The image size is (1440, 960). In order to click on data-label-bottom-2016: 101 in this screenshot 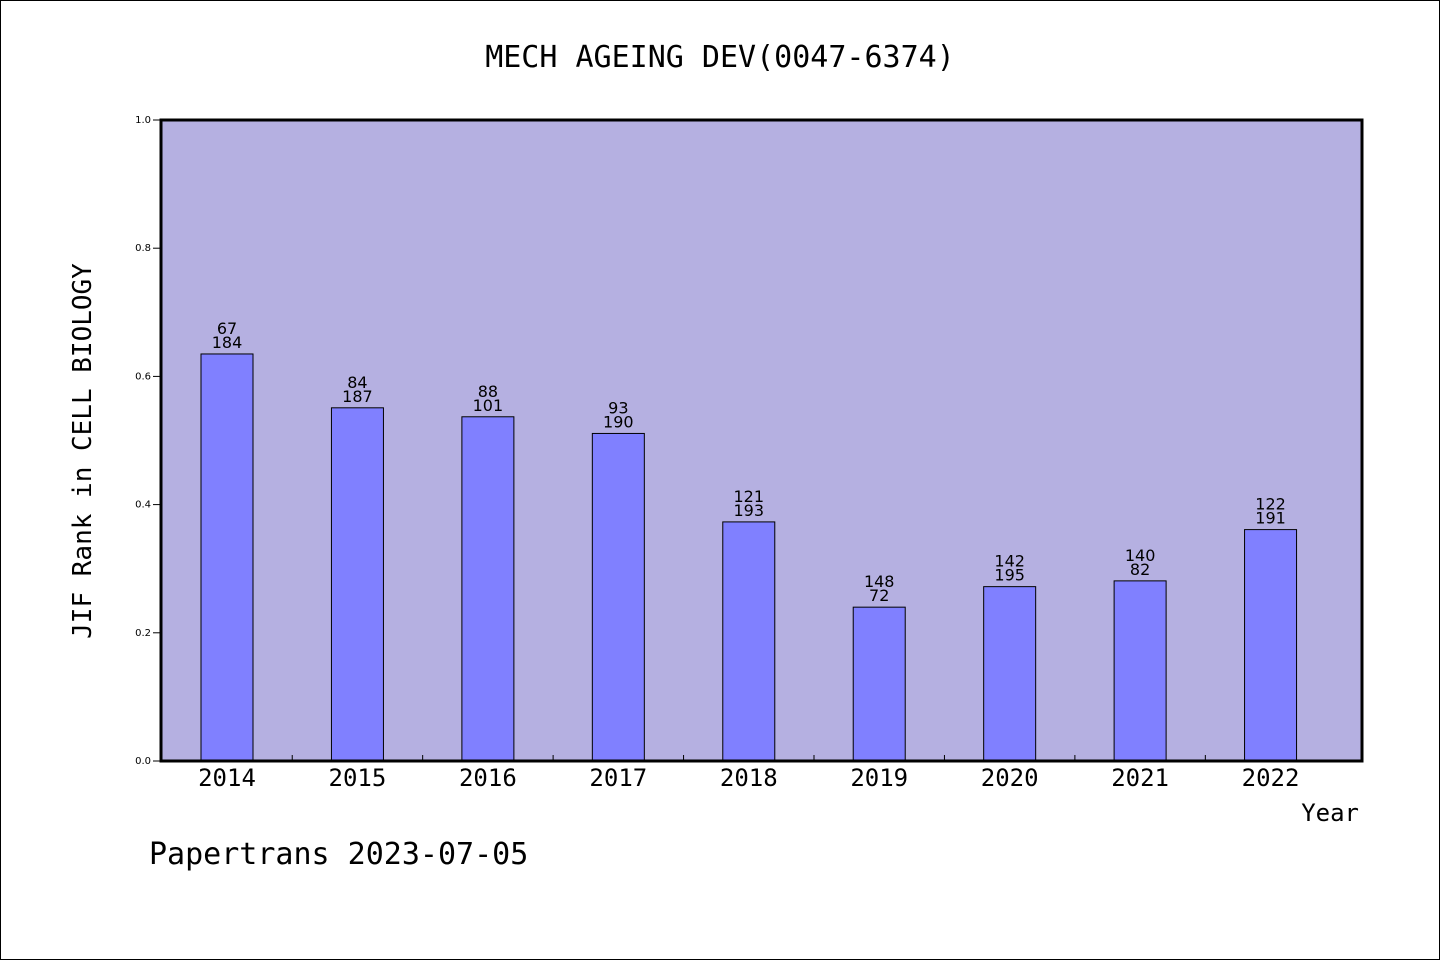, I will do `click(488, 405)`.